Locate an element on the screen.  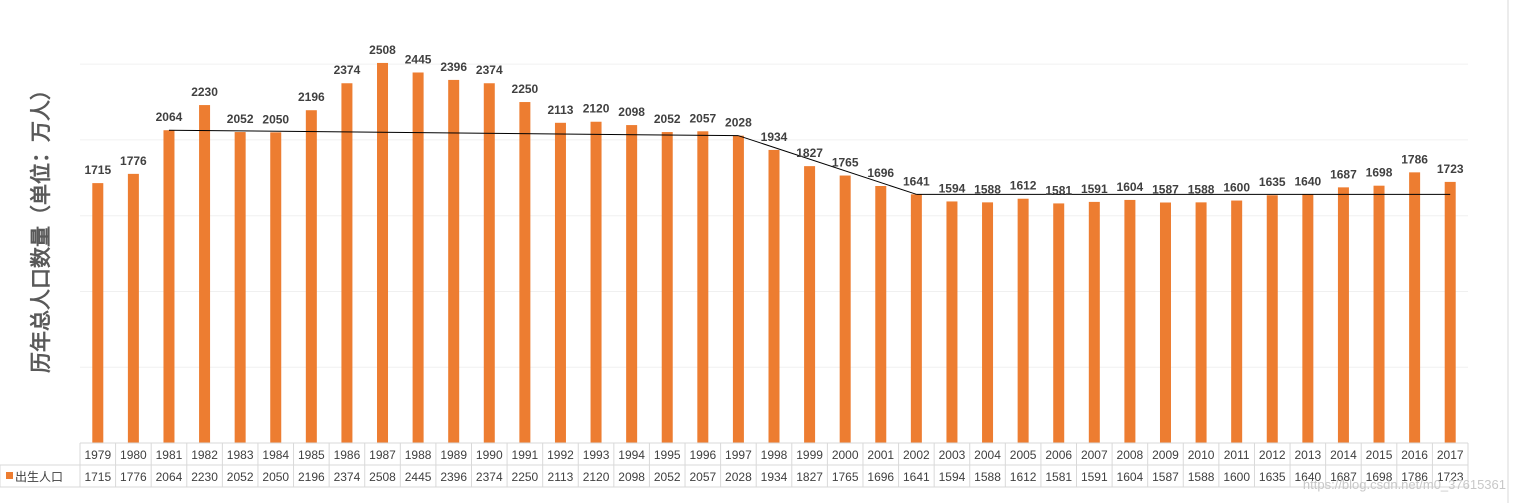
x-tick-label: 2015 is located at coordinates (1379, 455).